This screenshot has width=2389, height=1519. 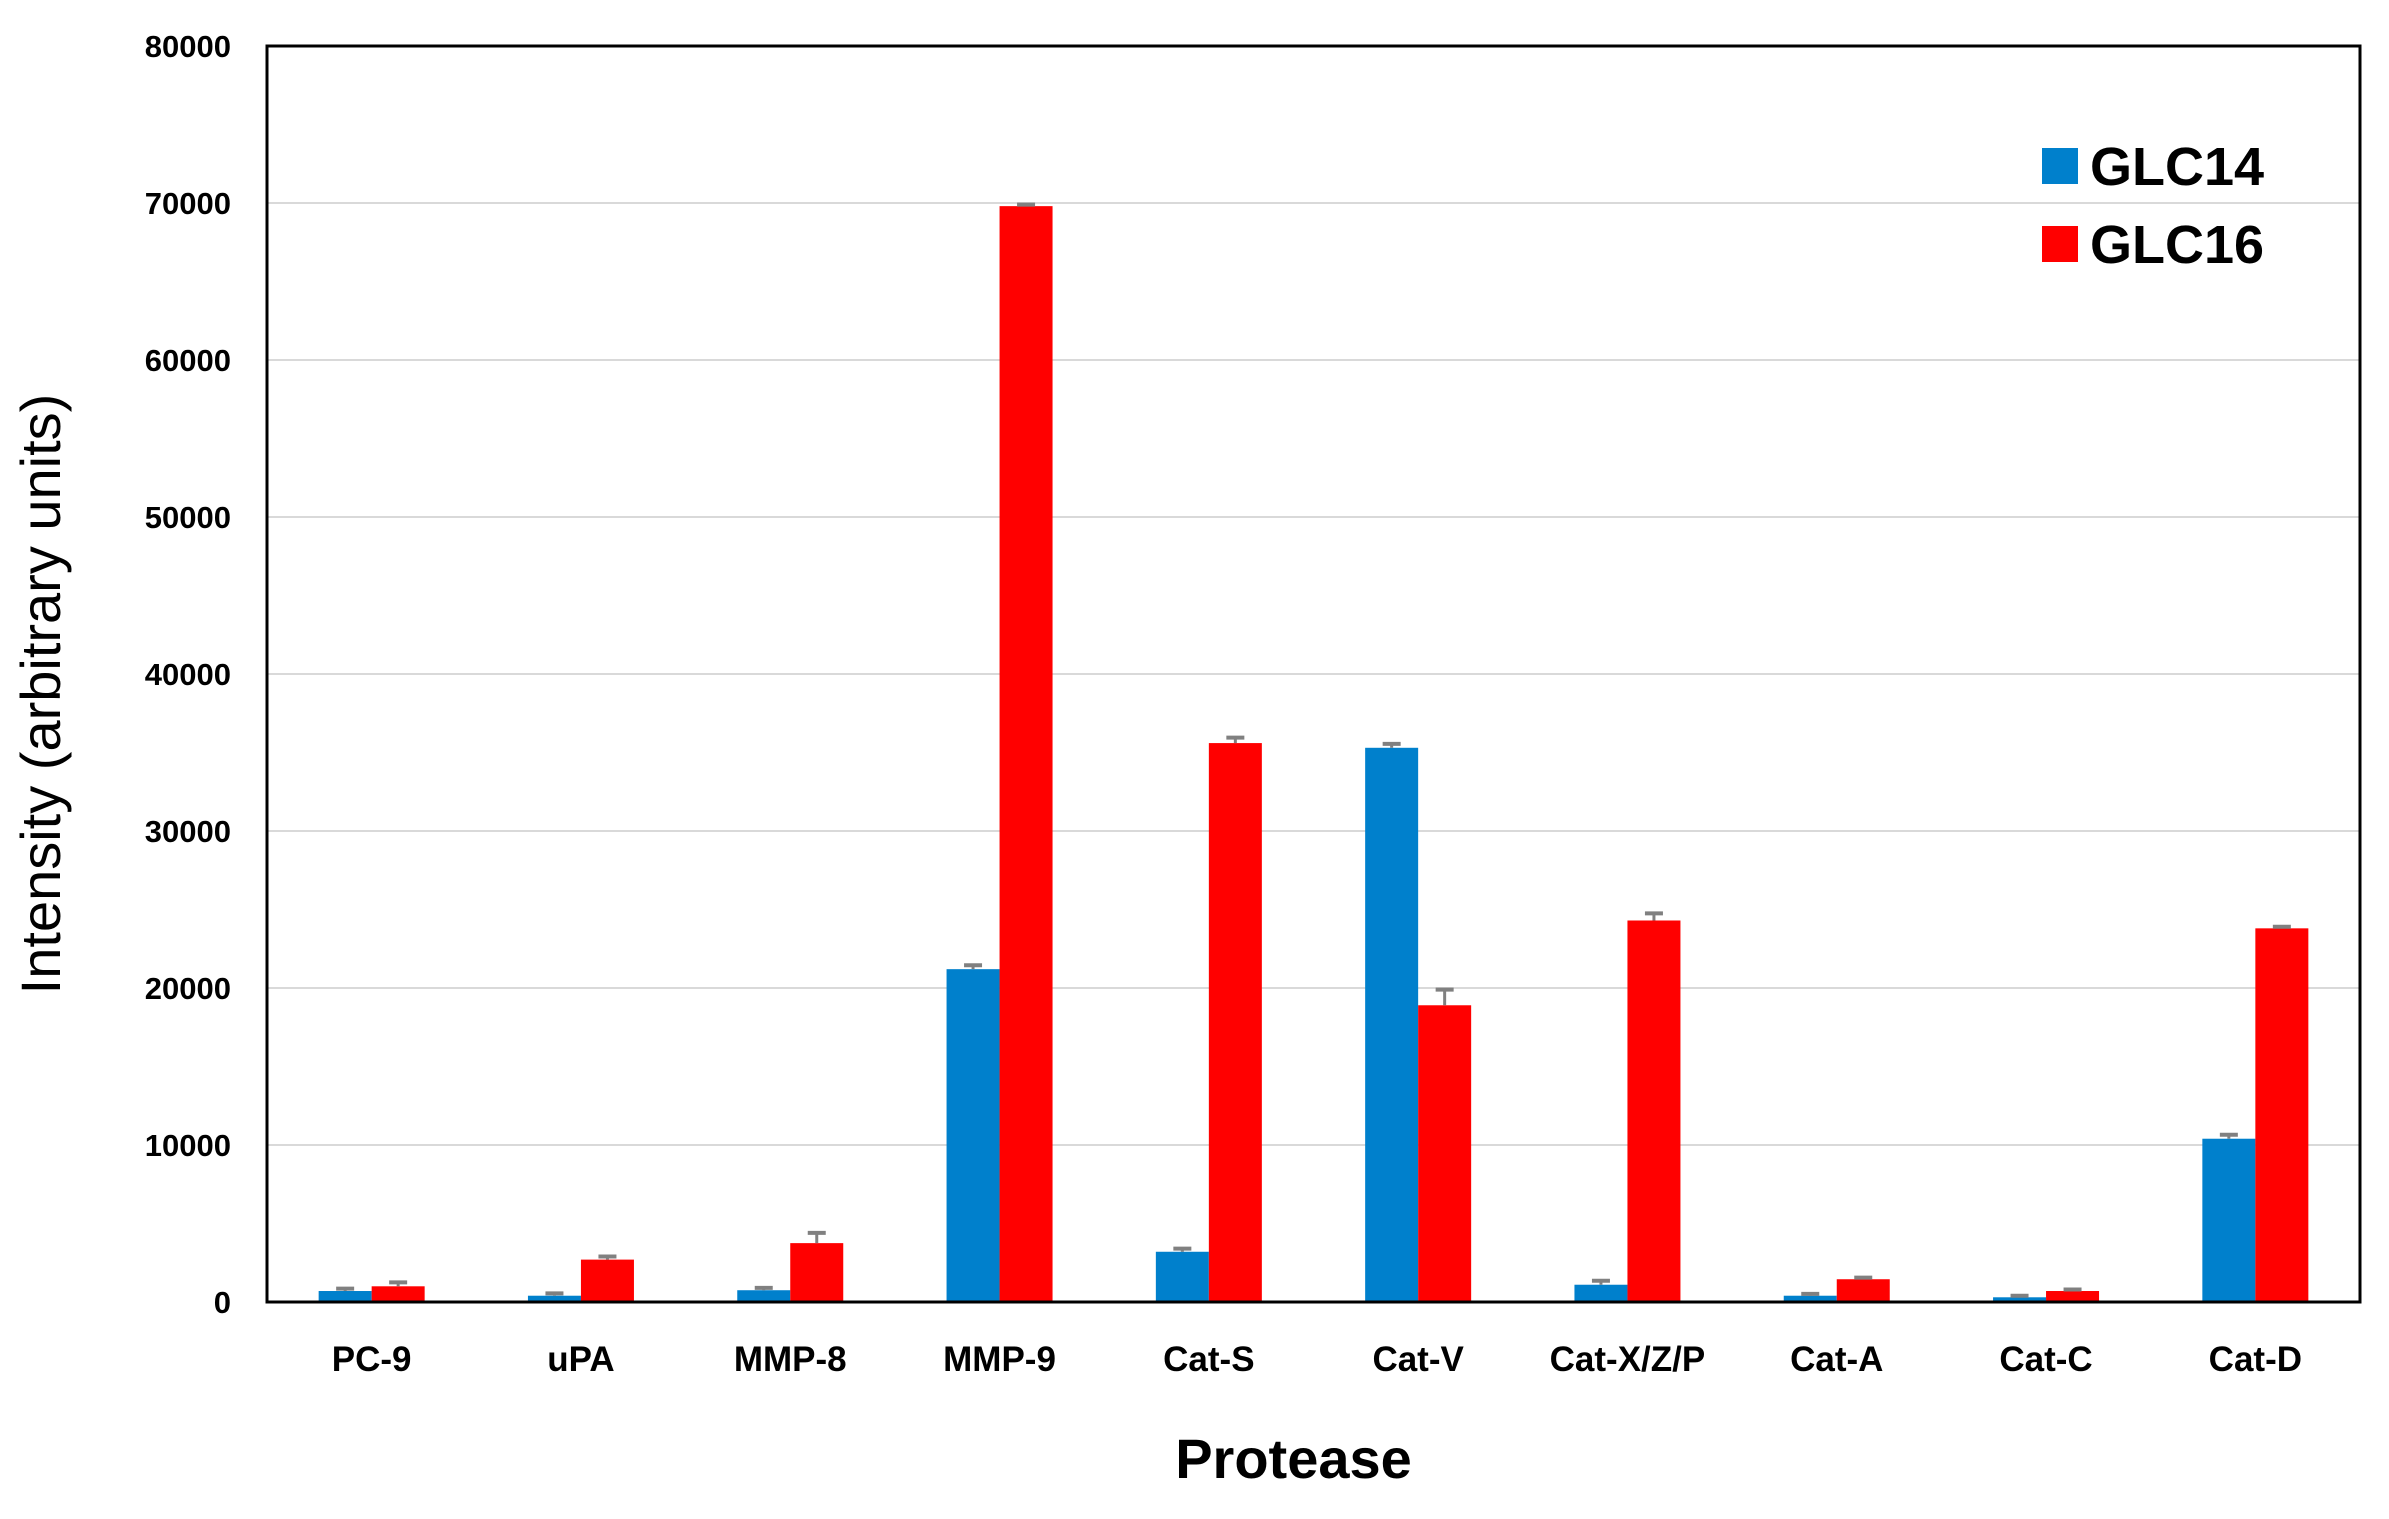 I want to click on bar-glc16-upa, so click(x=607, y=1280).